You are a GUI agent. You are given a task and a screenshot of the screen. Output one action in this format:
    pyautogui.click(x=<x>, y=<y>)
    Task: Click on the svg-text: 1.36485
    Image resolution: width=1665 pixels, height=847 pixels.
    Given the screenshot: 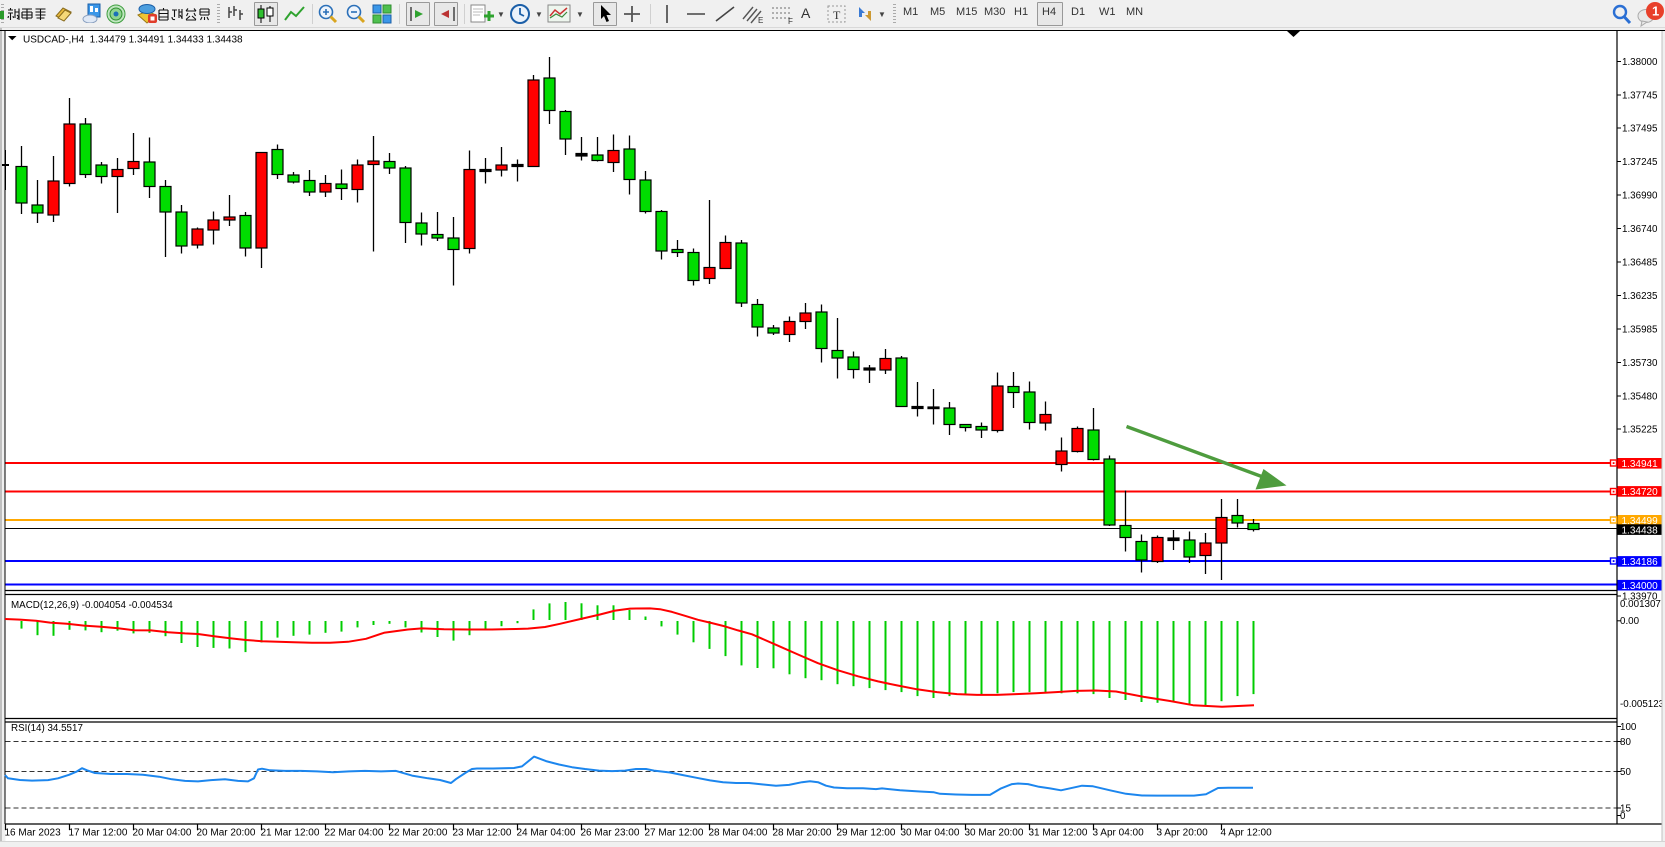 What is the action you would take?
    pyautogui.click(x=1640, y=263)
    